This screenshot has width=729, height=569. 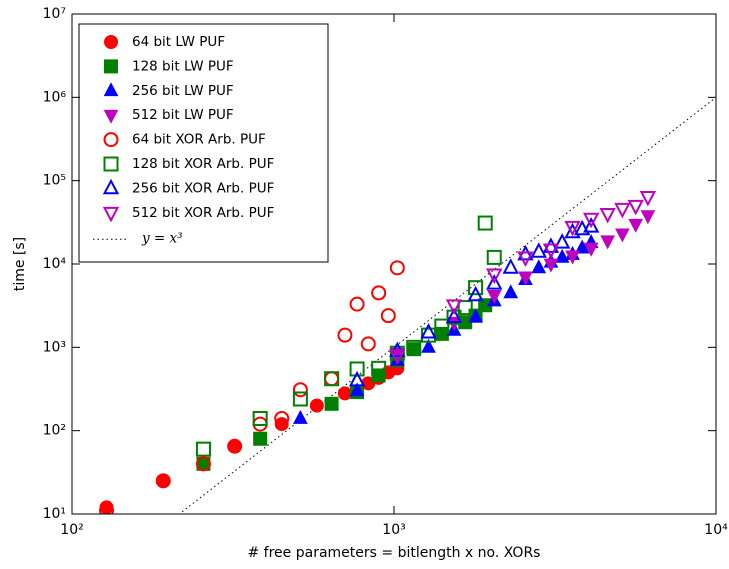 I want to click on legend-label: 128 bit XOR Arb. PUF, so click(x=203, y=164).